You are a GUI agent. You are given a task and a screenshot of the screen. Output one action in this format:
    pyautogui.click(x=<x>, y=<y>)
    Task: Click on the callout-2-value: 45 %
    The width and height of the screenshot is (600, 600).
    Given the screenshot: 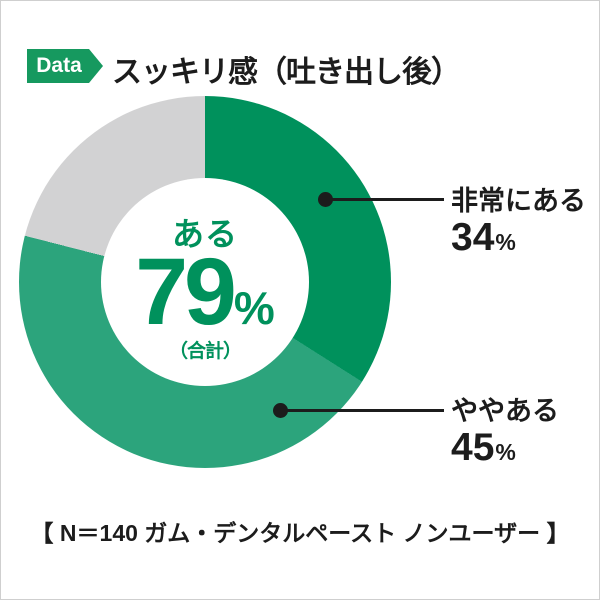 What is the action you would take?
    pyautogui.click(x=505, y=447)
    